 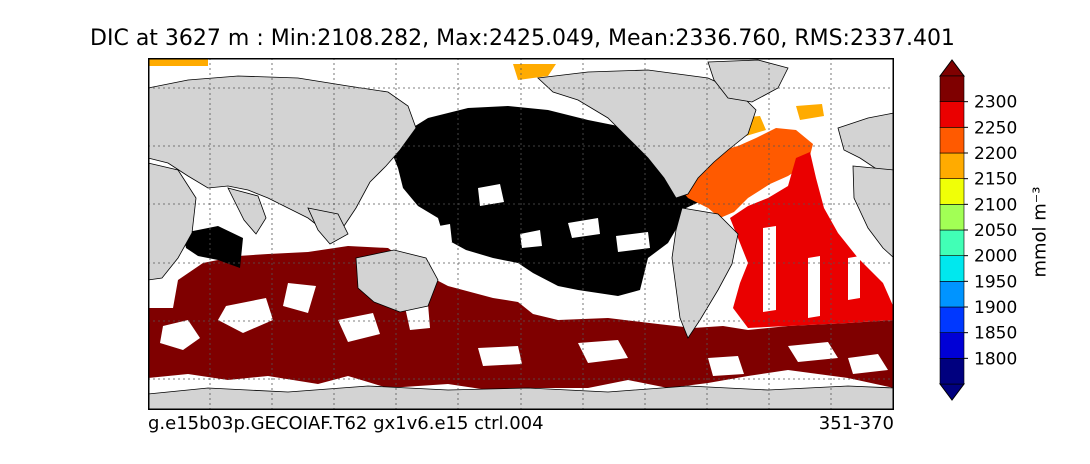 What do you see at coordinates (873, 212) in the screenshot?
I see `africa` at bounding box center [873, 212].